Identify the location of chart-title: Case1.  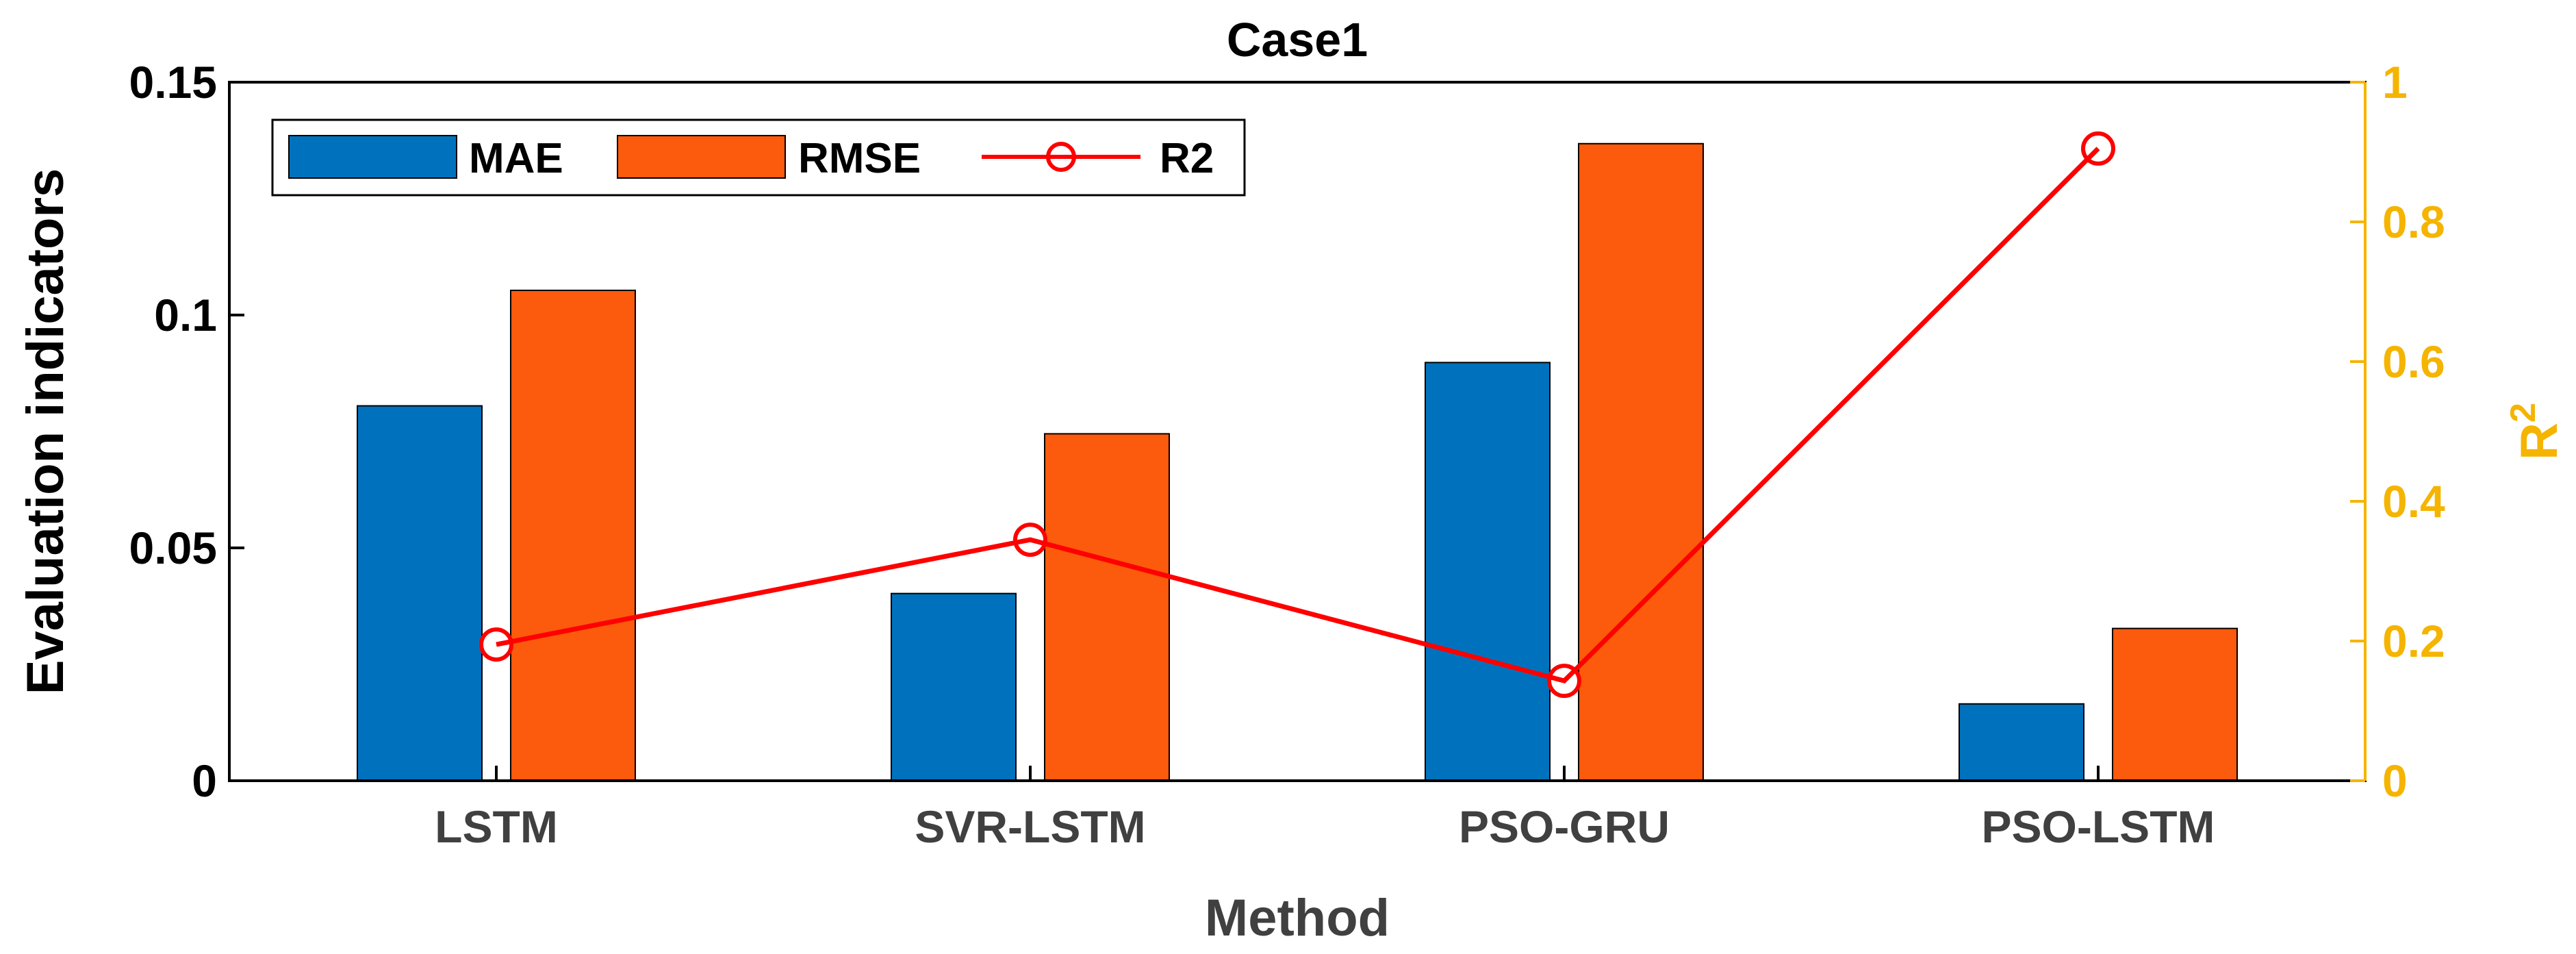
(1297, 40).